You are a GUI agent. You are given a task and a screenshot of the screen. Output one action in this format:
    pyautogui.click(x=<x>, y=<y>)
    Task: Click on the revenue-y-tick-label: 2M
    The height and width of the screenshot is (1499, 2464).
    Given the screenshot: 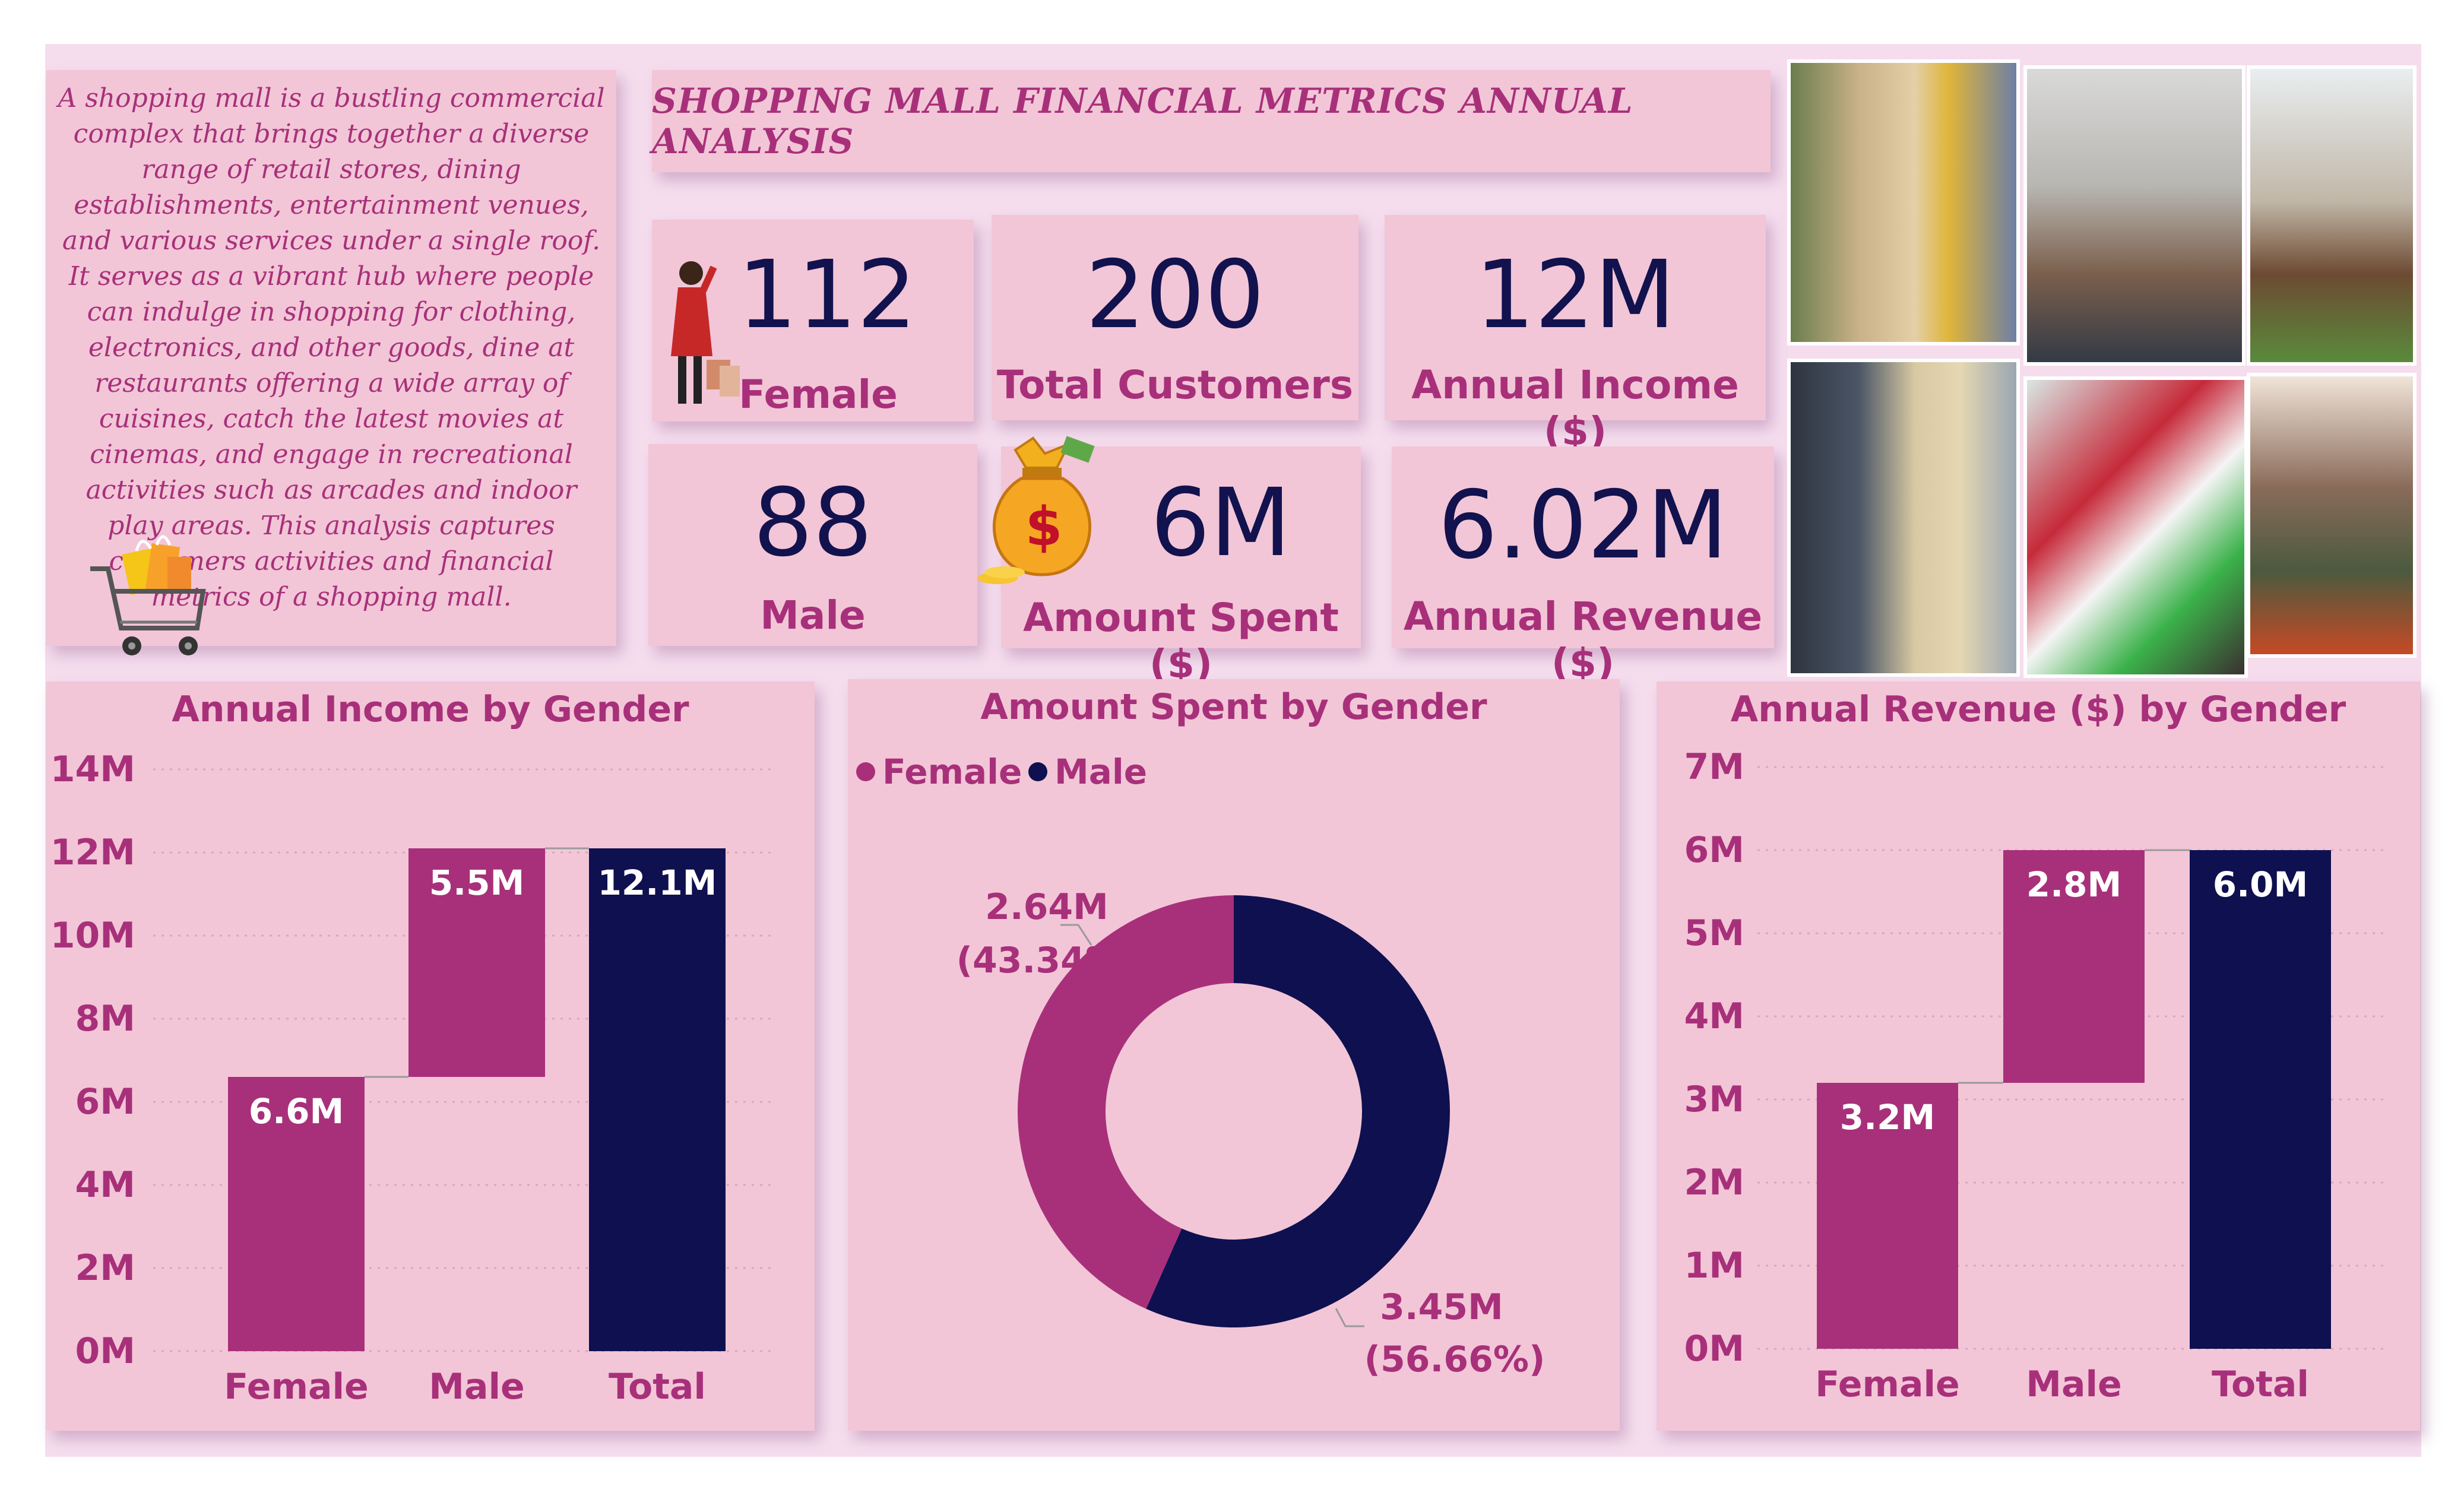 What is the action you would take?
    pyautogui.click(x=1714, y=1182)
    